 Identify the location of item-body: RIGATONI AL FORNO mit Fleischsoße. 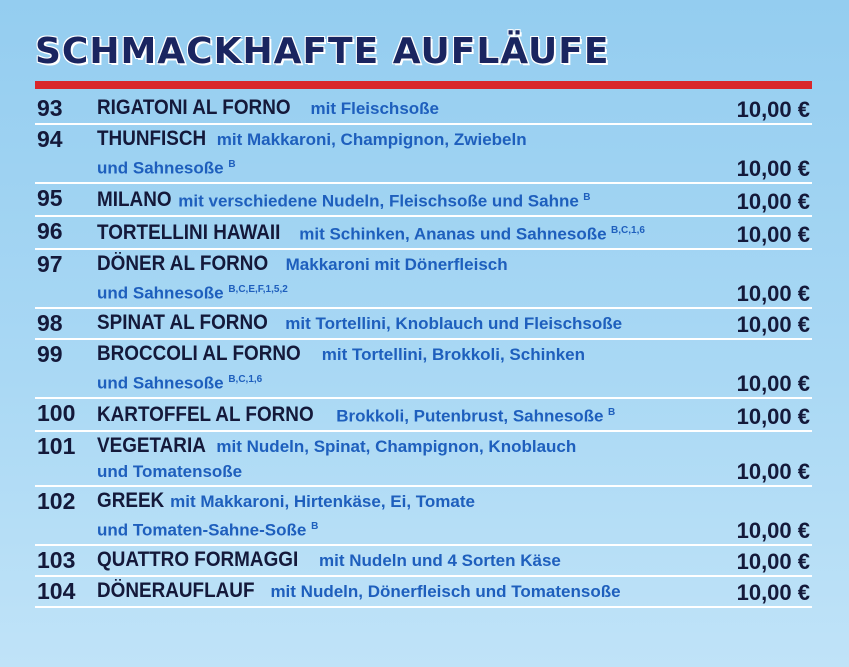
(414, 109).